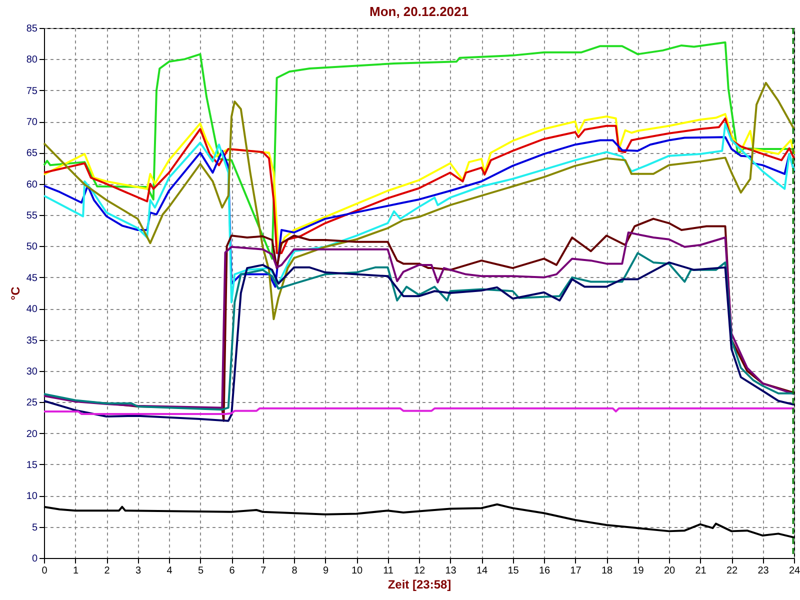 Image resolution: width=800 pixels, height=600 pixels. What do you see at coordinates (670, 571) in the screenshot?
I see `x-tick-label: 20` at bounding box center [670, 571].